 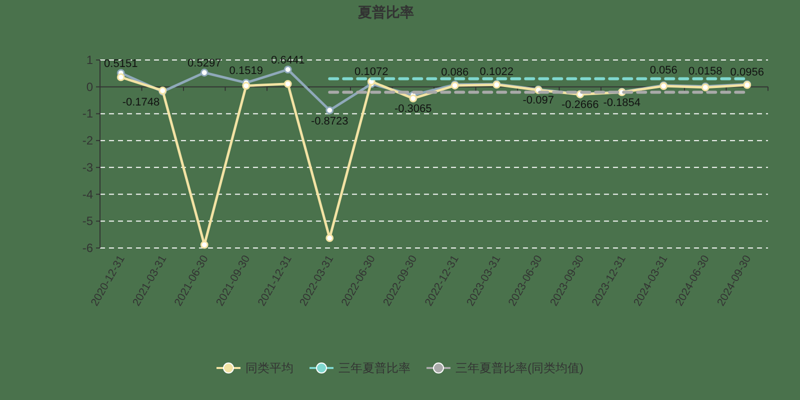 What do you see at coordinates (88, 194) in the screenshot?
I see `y-tick-label: -4` at bounding box center [88, 194].